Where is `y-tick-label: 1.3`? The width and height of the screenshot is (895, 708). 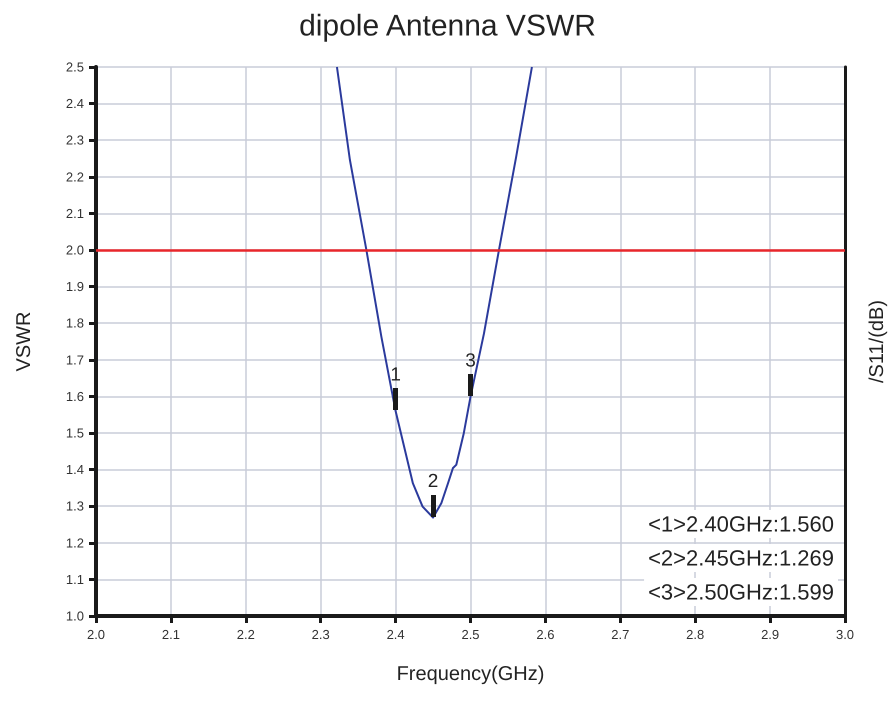 y-tick-label: 1.3 is located at coordinates (75, 506).